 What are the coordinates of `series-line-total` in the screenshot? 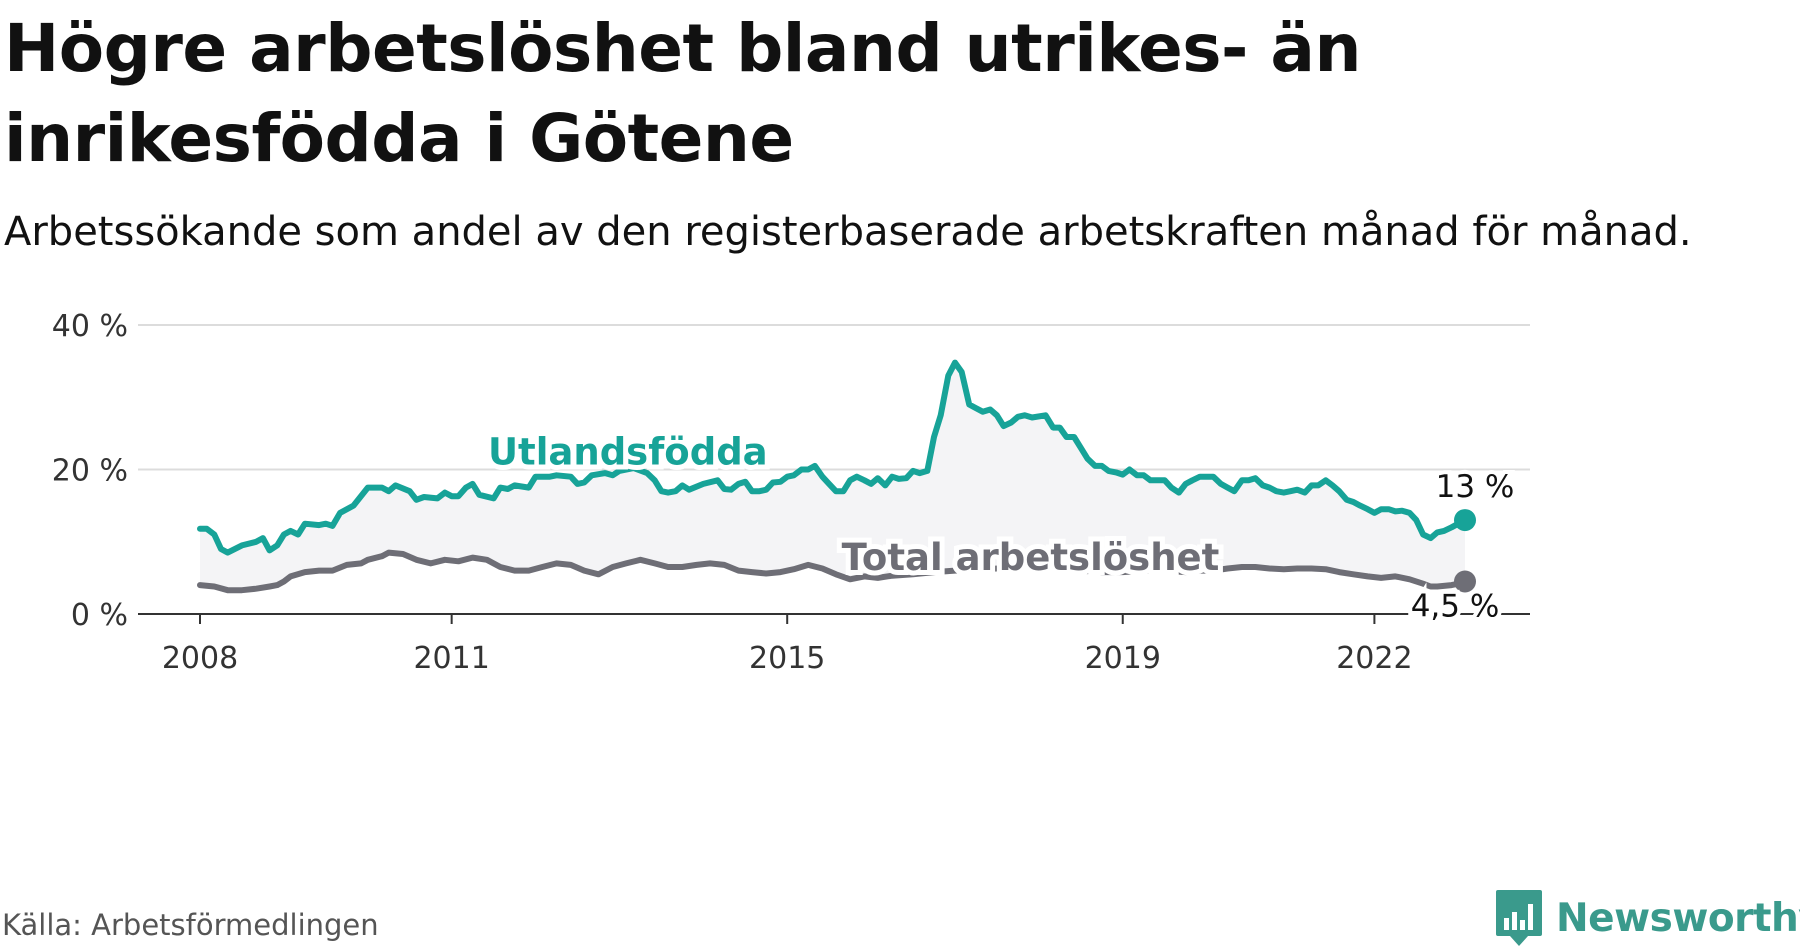 It's located at (832, 571).